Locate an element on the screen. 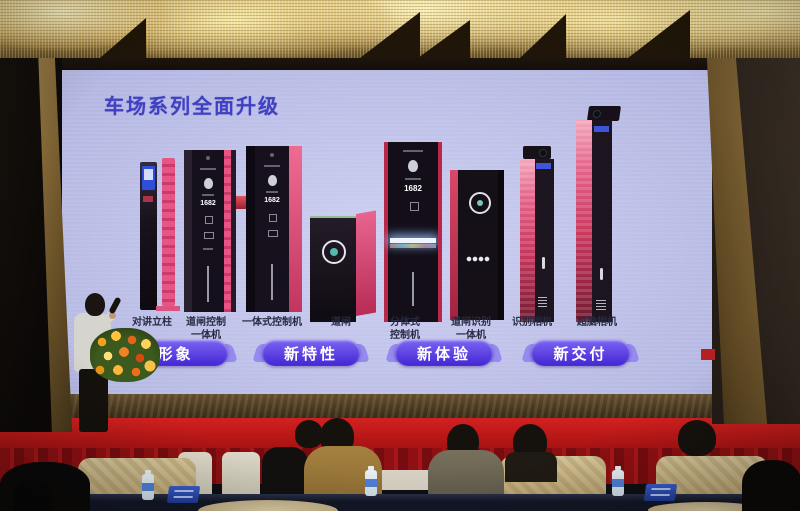  pillar-call-button is located at coordinates (148, 199).